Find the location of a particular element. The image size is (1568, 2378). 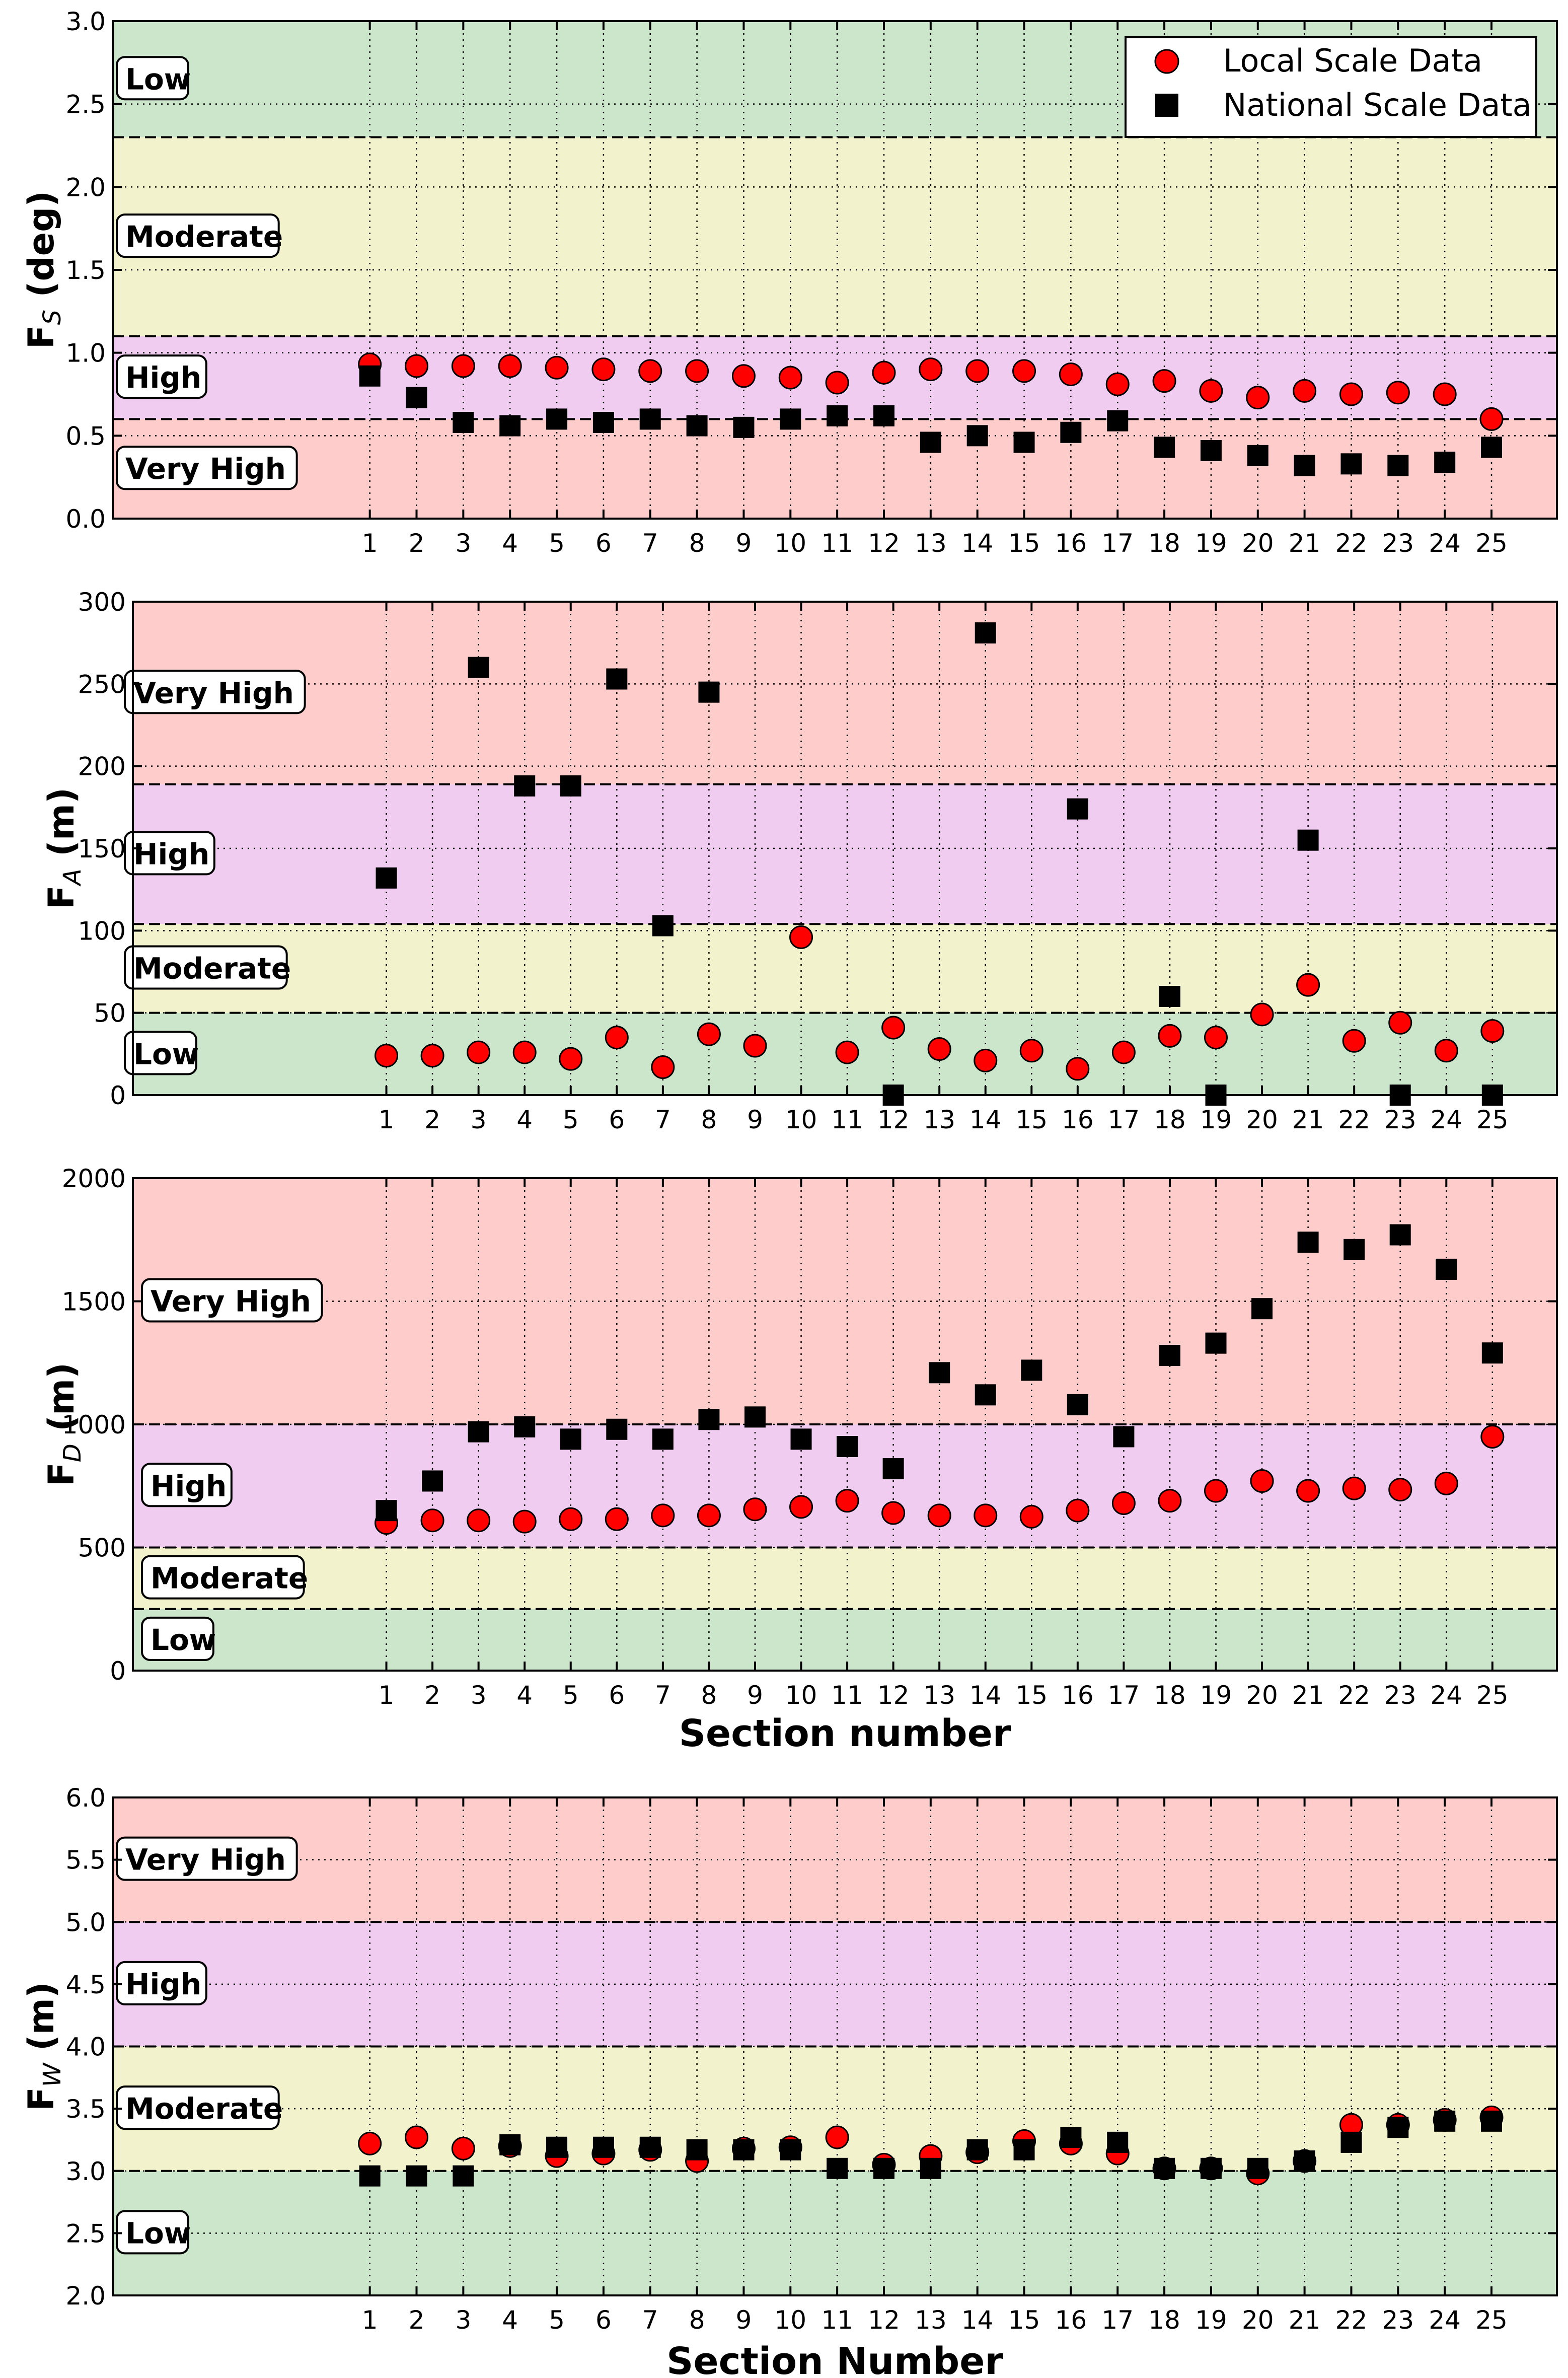

band-label-text: Moderate is located at coordinates (204, 237).